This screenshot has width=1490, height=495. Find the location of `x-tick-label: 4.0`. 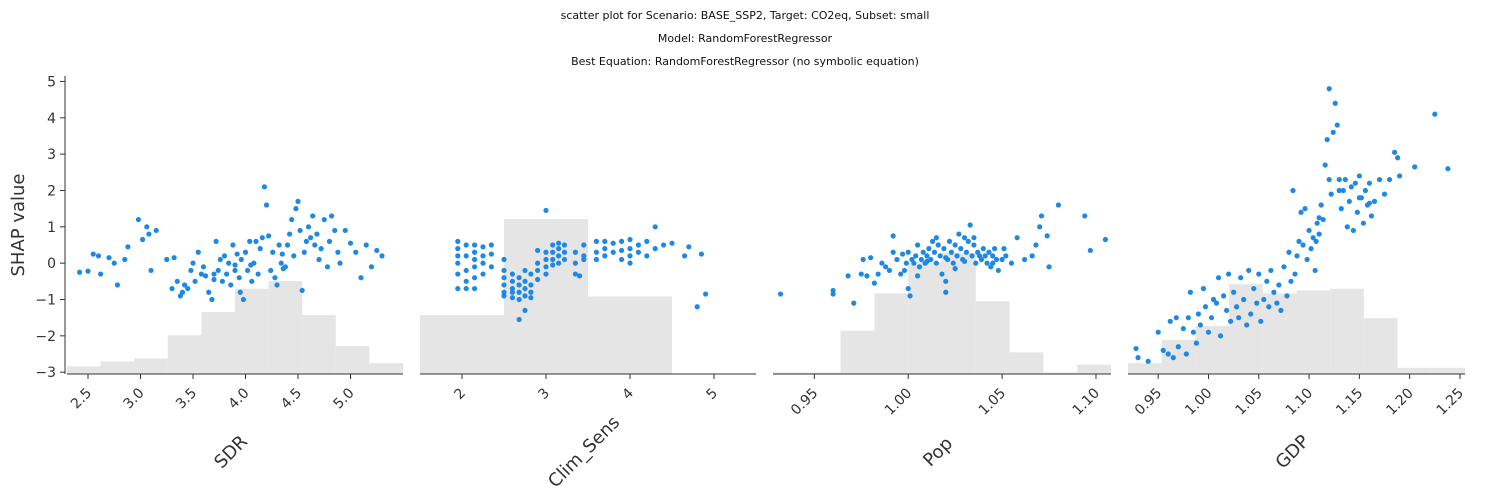

x-tick-label: 4.0 is located at coordinates (239, 398).